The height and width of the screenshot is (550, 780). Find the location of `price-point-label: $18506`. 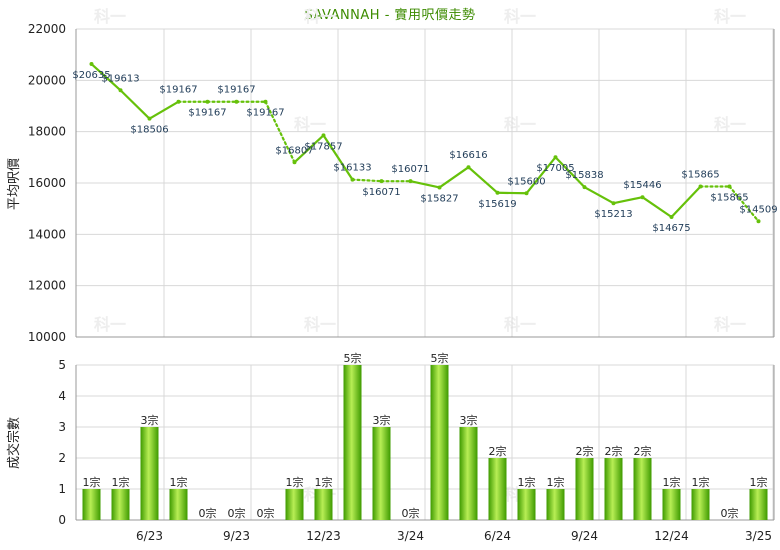

price-point-label: $18506 is located at coordinates (149, 130).